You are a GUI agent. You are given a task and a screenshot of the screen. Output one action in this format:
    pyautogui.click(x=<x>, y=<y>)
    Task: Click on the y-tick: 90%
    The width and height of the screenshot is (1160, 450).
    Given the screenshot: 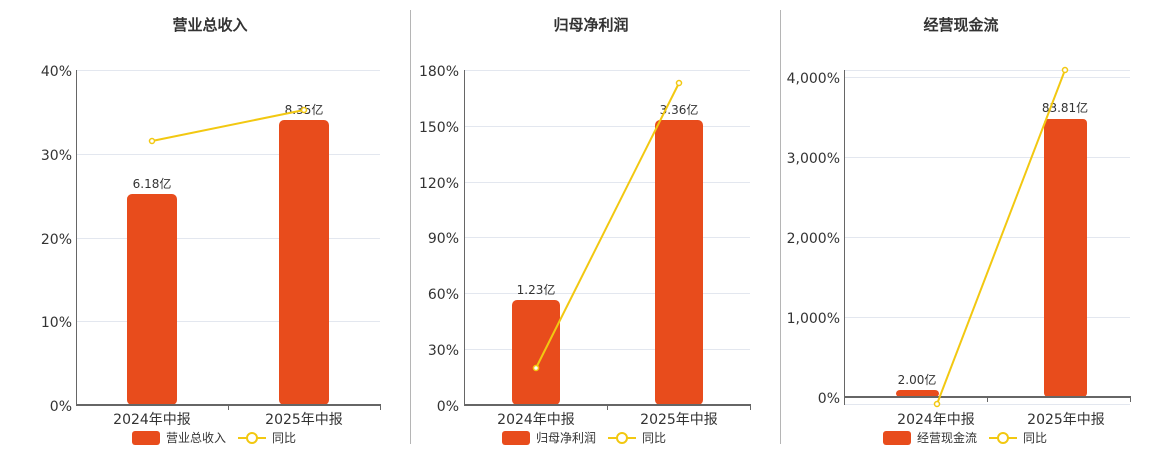 What is the action you would take?
    pyautogui.click(x=443, y=239)
    